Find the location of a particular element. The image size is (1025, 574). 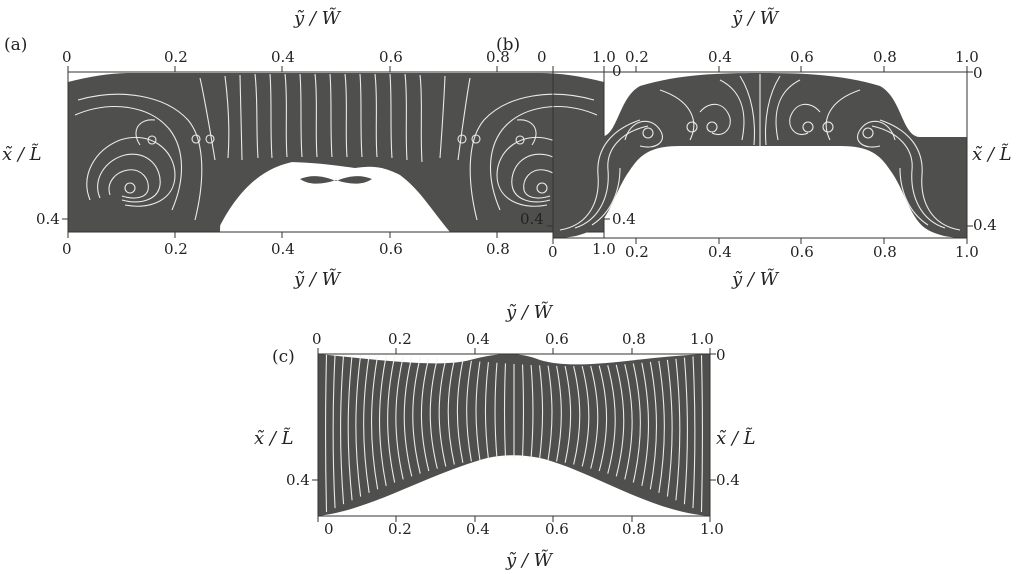

panel-a-island is located at coordinates (336, 180).